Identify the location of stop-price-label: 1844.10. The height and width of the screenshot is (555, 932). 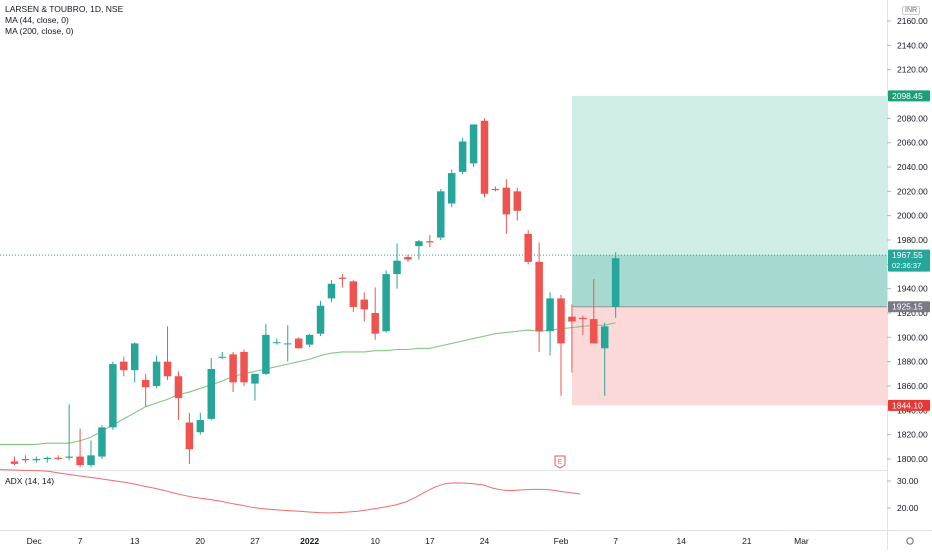
(909, 405).